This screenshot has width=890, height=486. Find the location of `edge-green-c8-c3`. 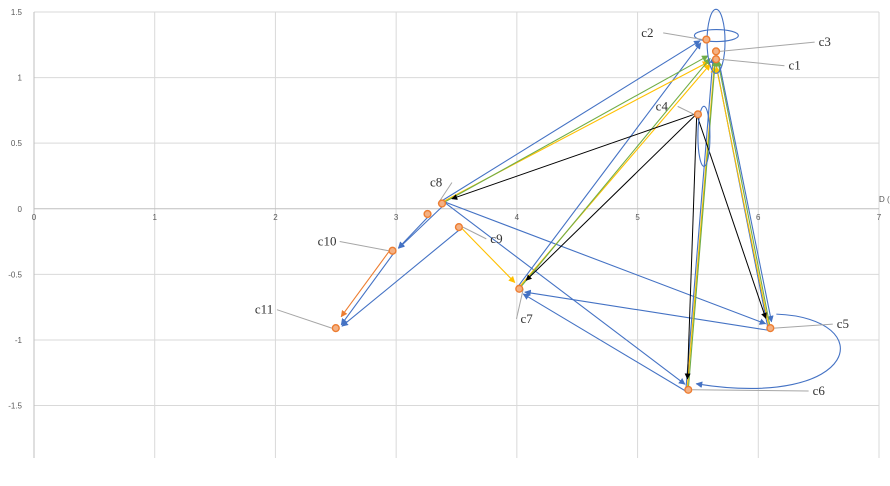

edge-green-c8-c3 is located at coordinates (575, 129).